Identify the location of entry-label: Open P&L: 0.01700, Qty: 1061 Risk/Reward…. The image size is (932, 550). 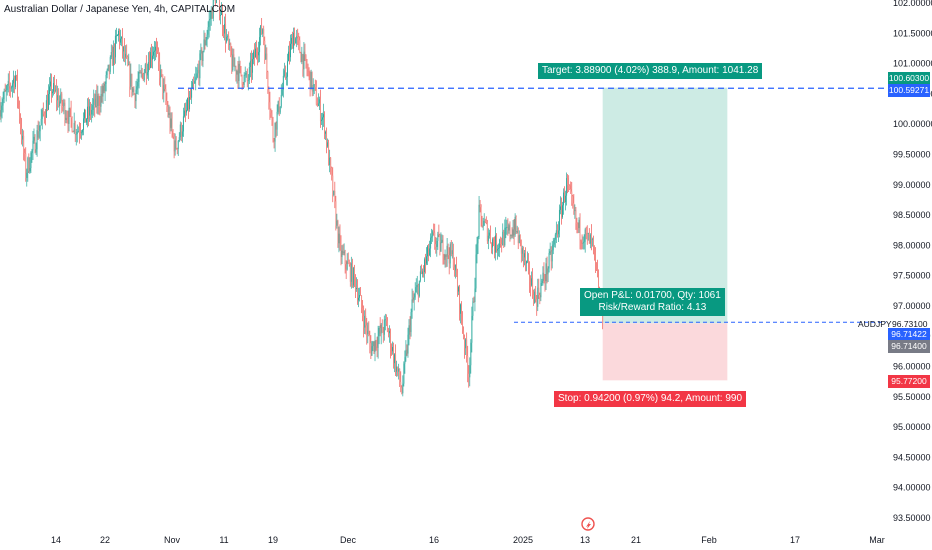
(652, 302).